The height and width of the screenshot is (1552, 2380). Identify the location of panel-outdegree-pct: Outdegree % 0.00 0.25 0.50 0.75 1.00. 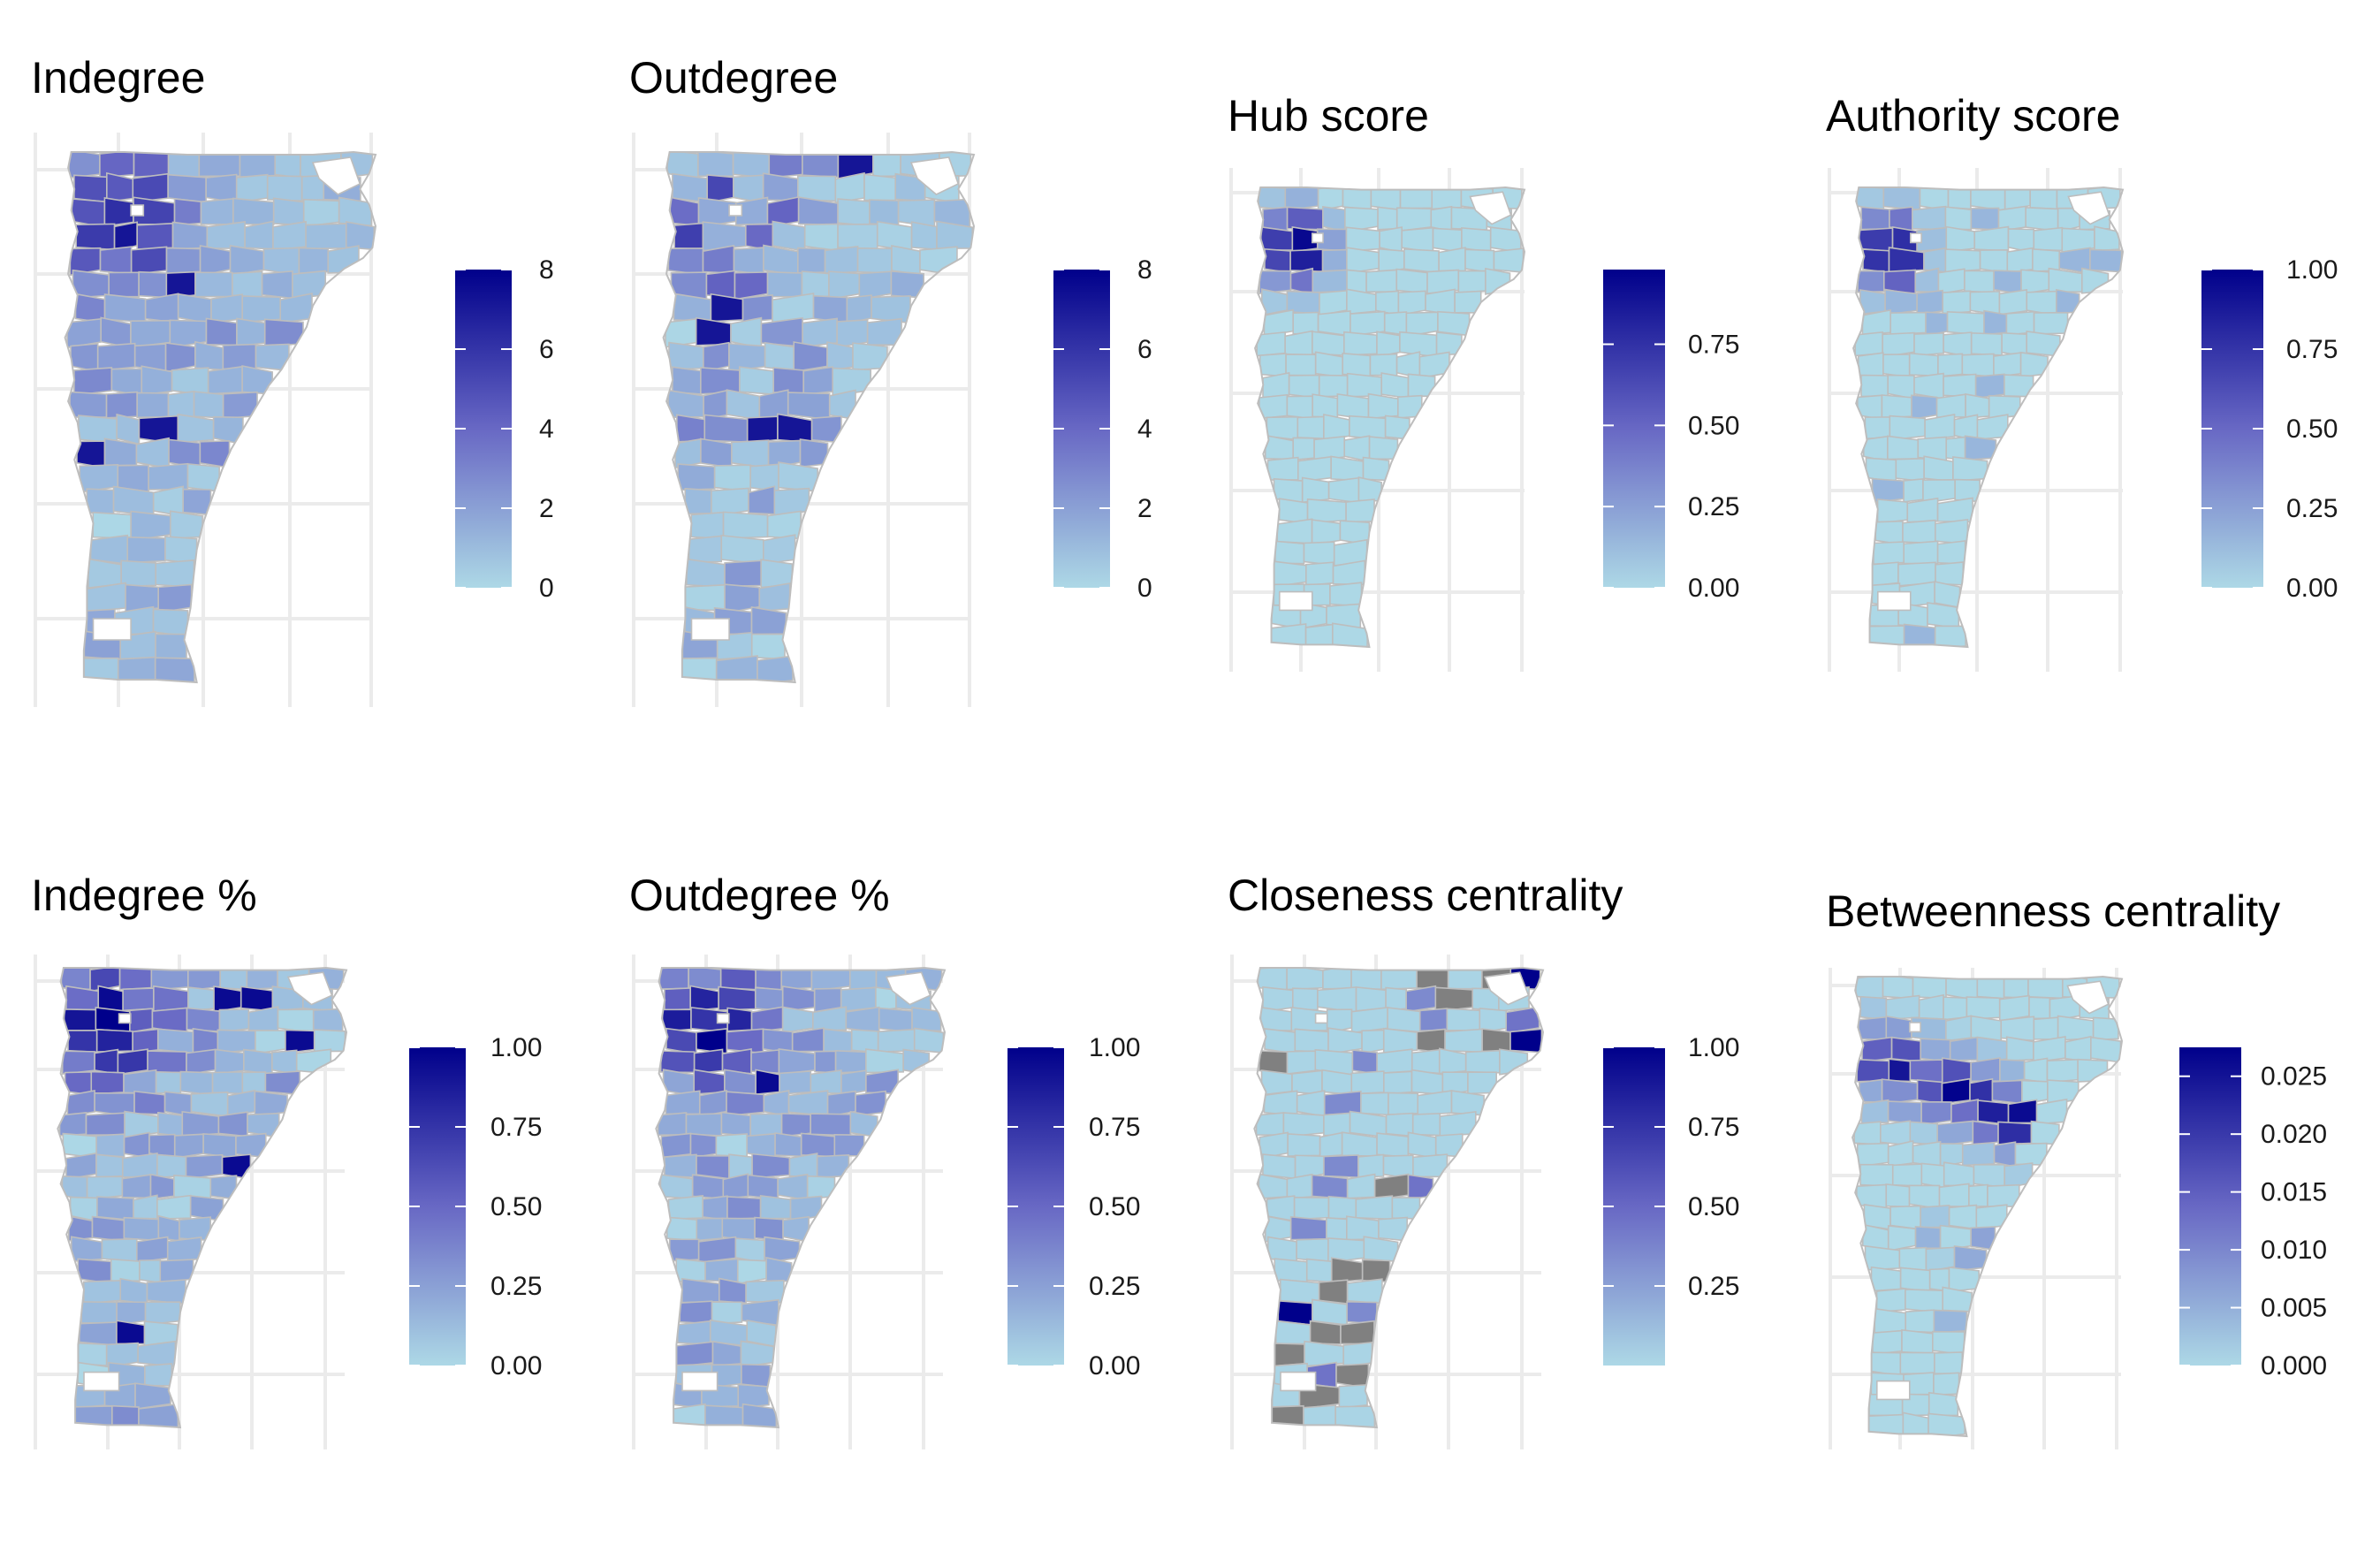
(884, 1160).